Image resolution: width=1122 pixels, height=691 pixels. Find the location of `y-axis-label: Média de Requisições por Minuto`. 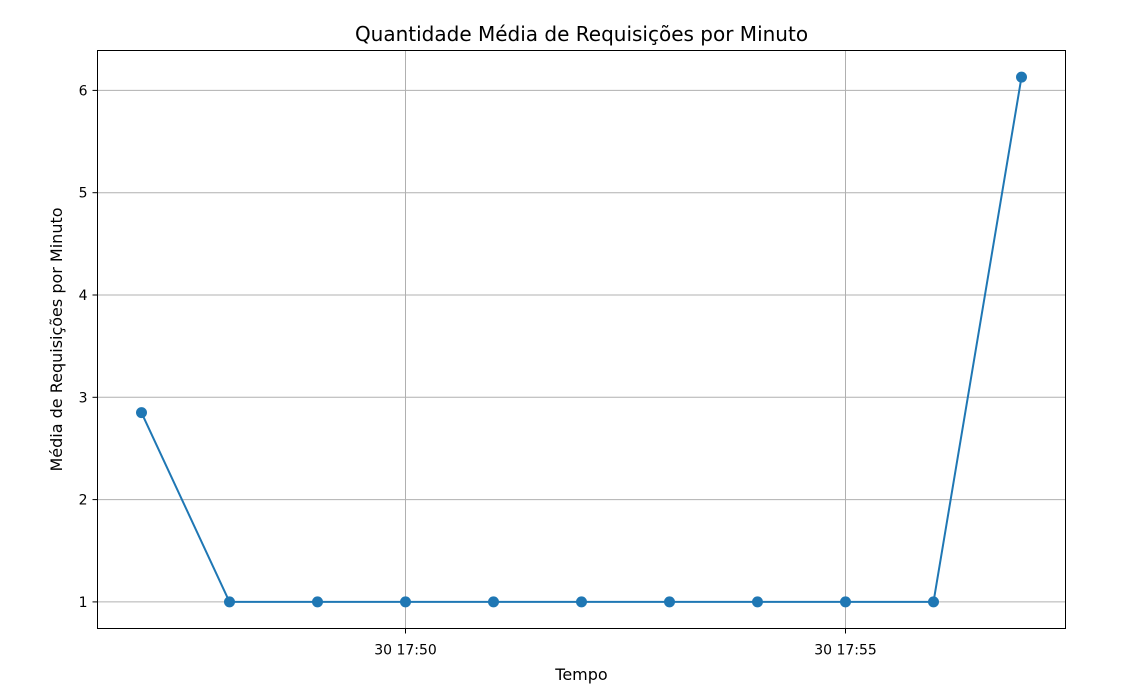

y-axis-label: Média de Requisições por Minuto is located at coordinates (56, 339).